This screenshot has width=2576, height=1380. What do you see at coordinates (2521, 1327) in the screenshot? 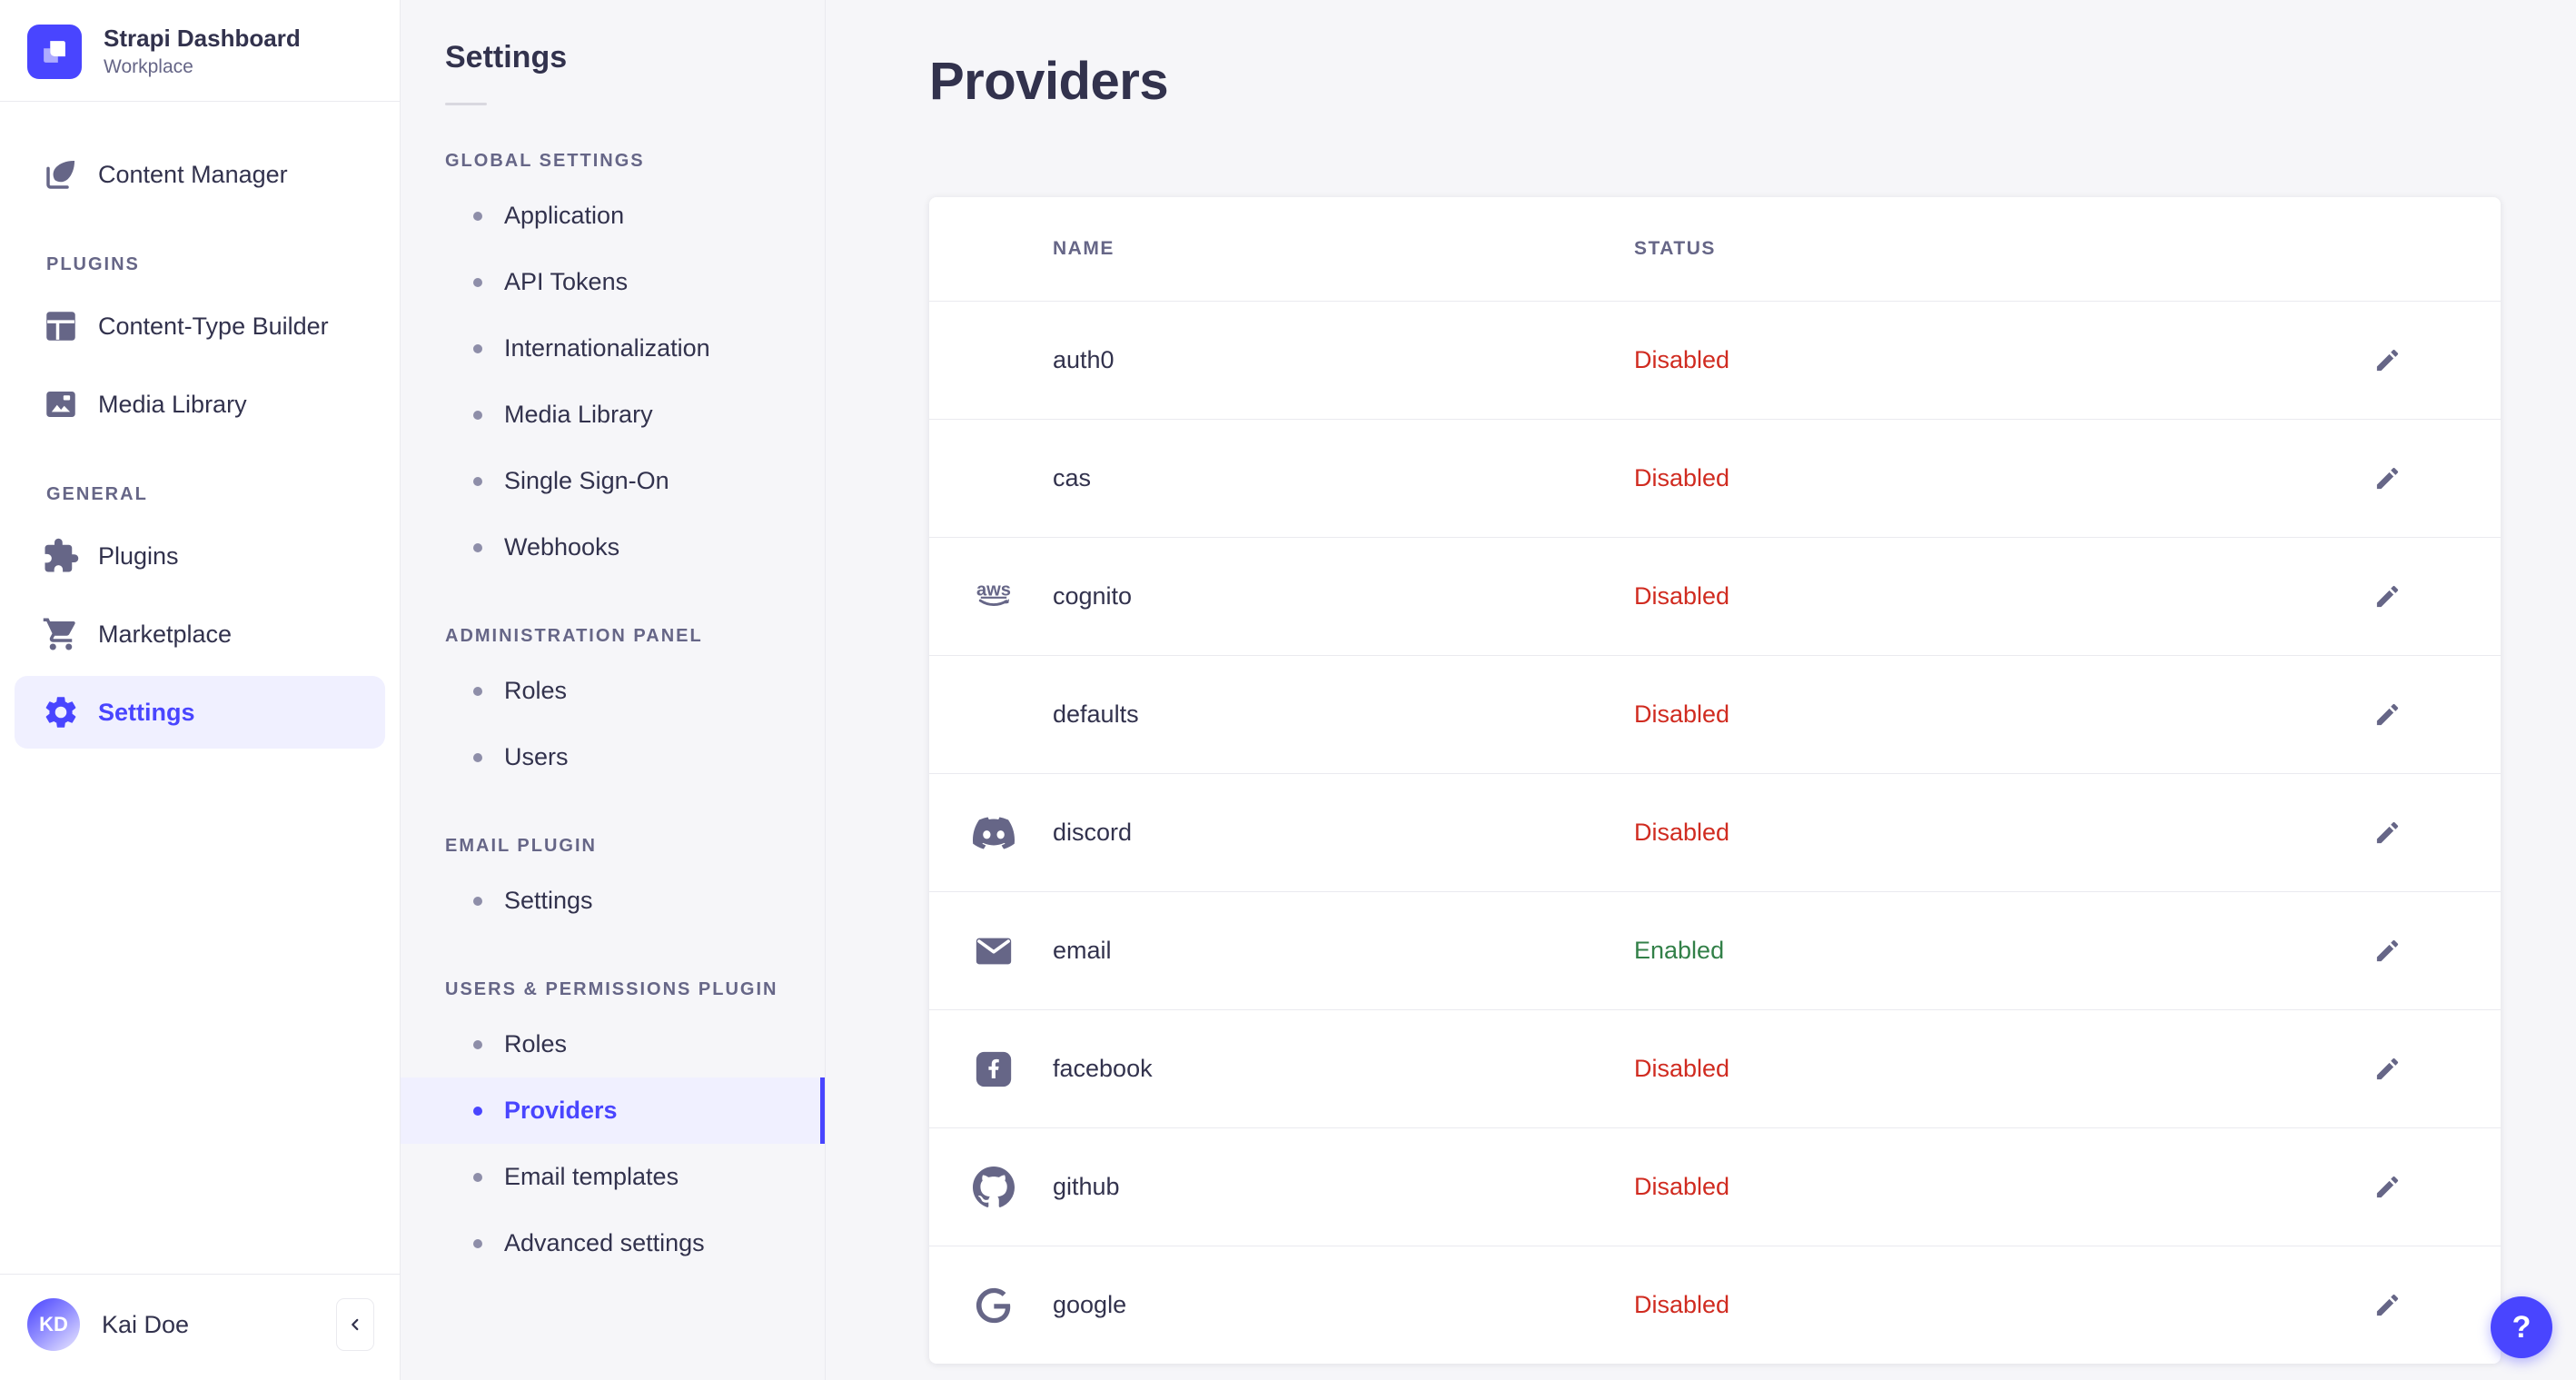
I see `help-button: ?` at bounding box center [2521, 1327].